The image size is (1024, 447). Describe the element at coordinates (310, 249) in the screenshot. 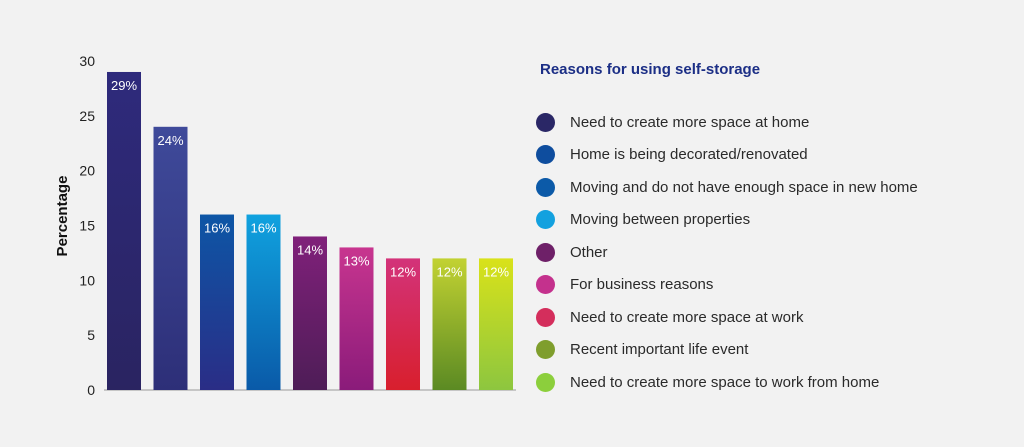

I see `bar-data-label: 14%` at that location.